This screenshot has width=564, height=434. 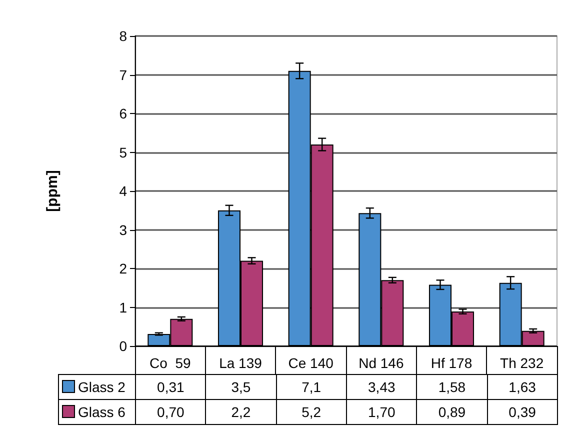 I want to click on y-tick-label: 5, so click(x=123, y=152).